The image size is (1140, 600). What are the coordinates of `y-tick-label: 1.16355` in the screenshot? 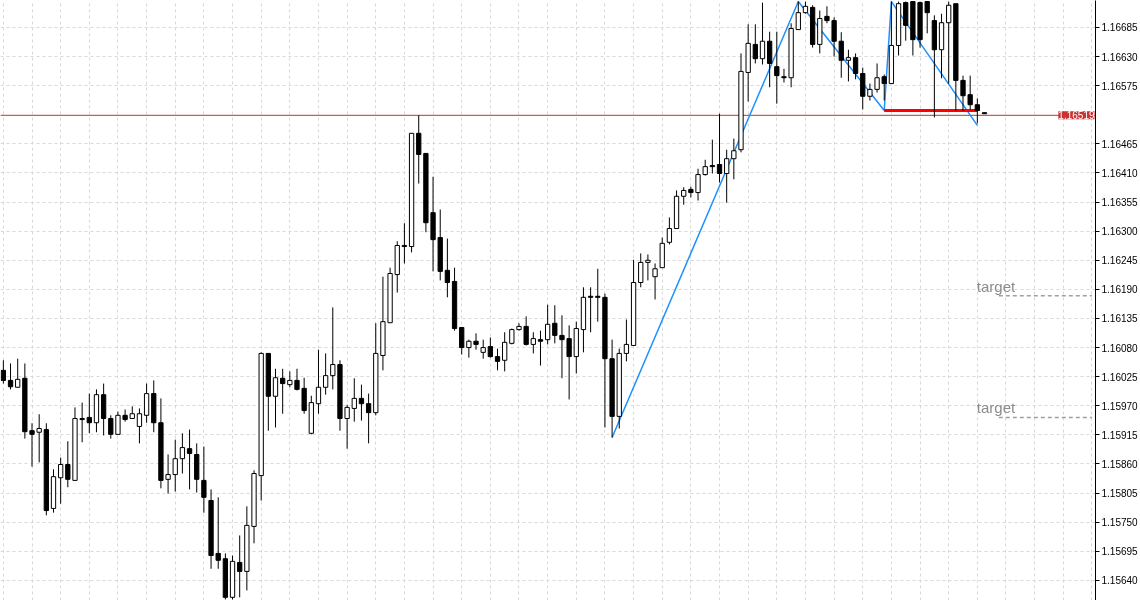 It's located at (1120, 203).